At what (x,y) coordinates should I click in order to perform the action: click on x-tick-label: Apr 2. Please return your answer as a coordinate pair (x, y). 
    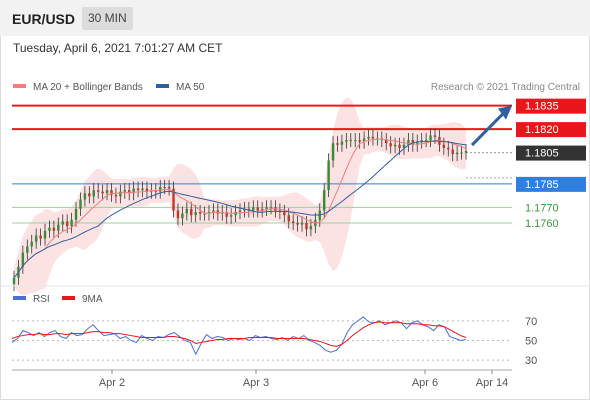
    Looking at the image, I should click on (112, 383).